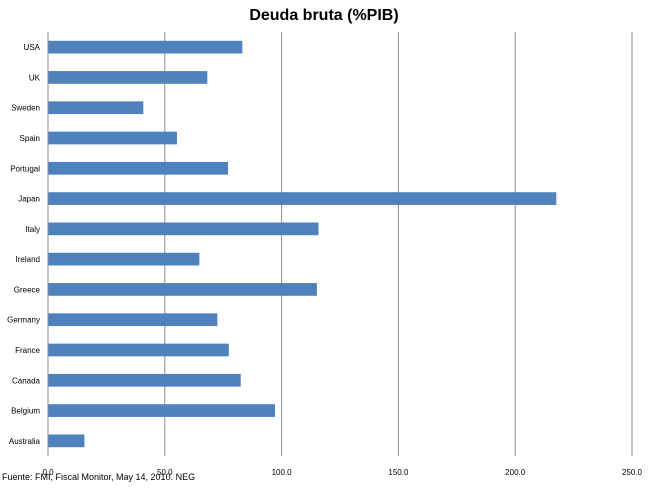 Image resolution: width=649 pixels, height=488 pixels. Describe the element at coordinates (398, 472) in the screenshot. I see `x-tick-label: 150.0` at that location.